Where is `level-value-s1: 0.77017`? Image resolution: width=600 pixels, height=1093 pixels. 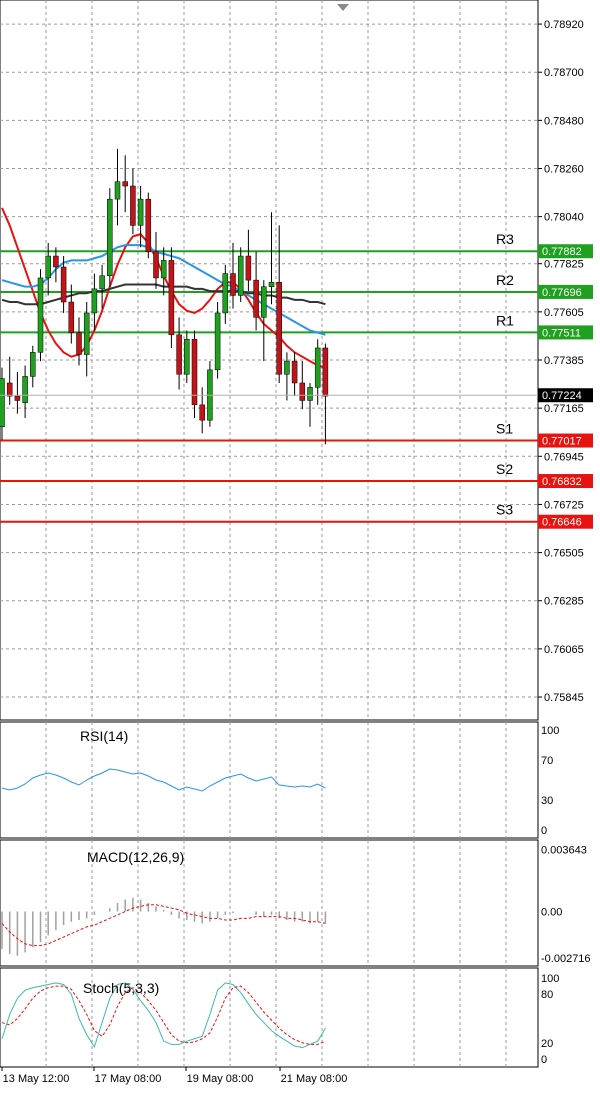 level-value-s1: 0.77017 is located at coordinates (562, 442).